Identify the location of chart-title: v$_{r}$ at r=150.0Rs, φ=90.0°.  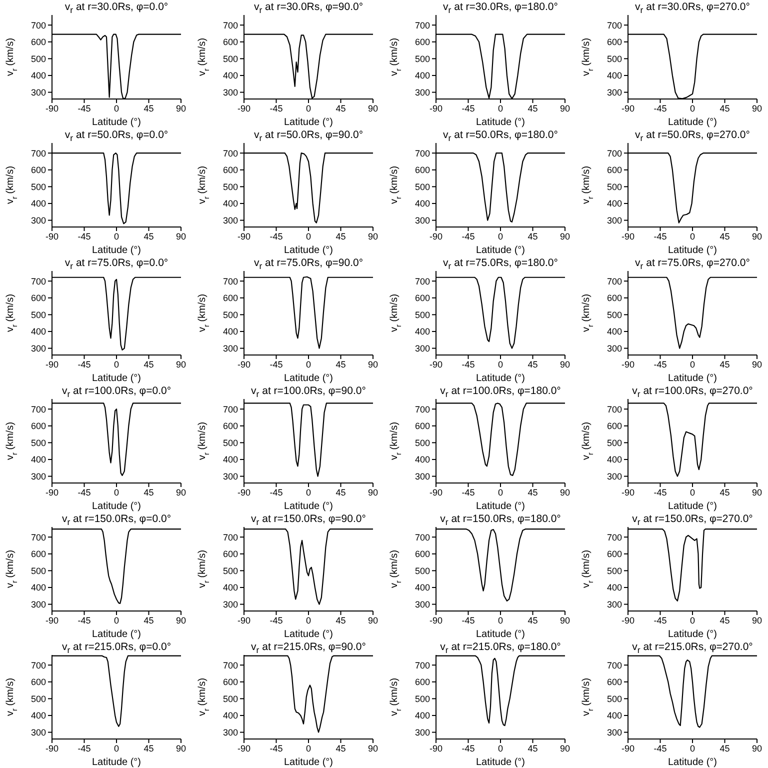
(308, 521).